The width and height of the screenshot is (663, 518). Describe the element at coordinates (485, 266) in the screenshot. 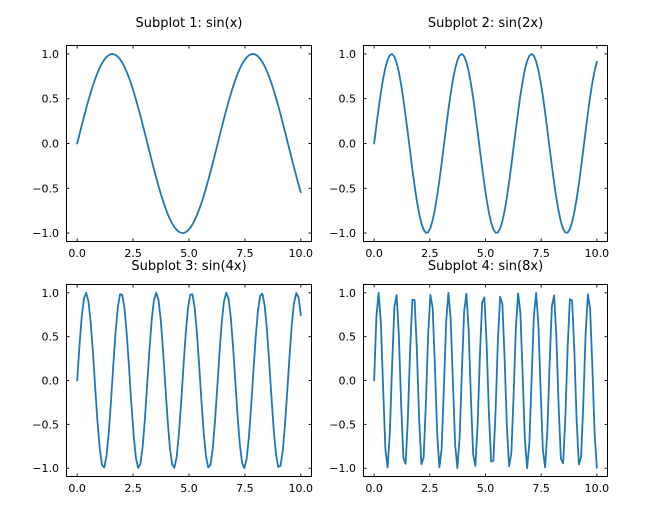

I see `subplot-4-title: Subplot 4: sin(8x)` at that location.